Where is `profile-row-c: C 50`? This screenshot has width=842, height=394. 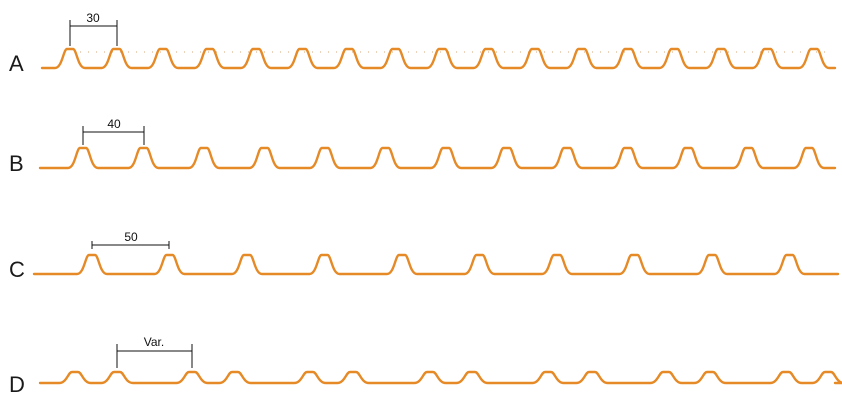
profile-row-c: C 50 is located at coordinates (424, 256).